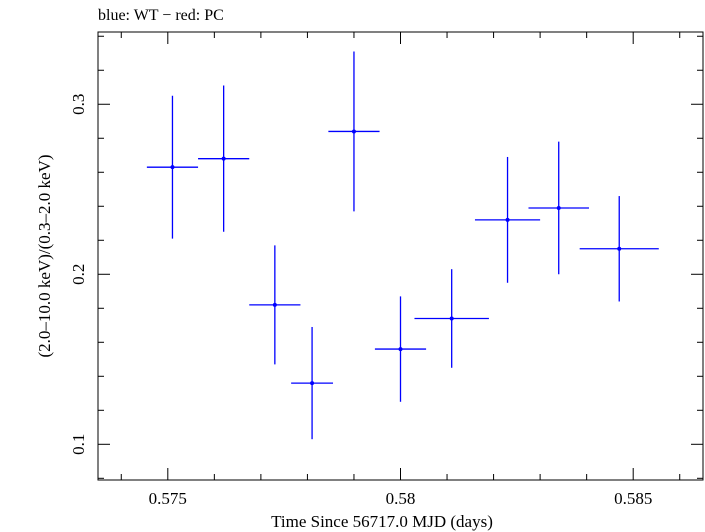 This screenshot has width=705, height=532. What do you see at coordinates (78, 104) in the screenshot?
I see `y-tick-label: 0.3` at bounding box center [78, 104].